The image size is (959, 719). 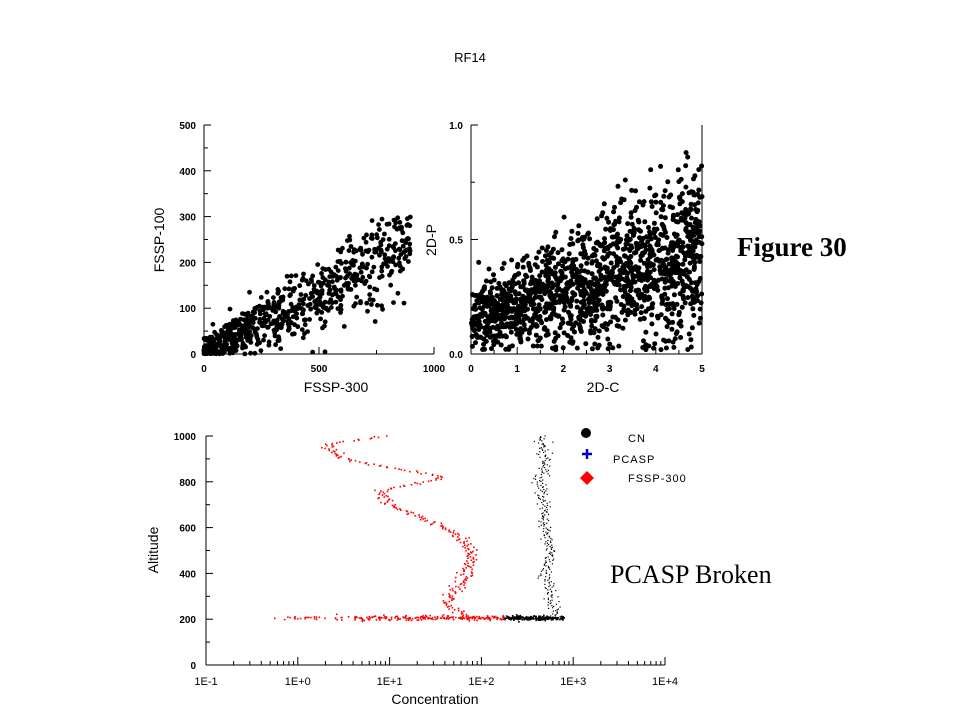 I want to click on page-title: RF14, so click(x=470, y=57).